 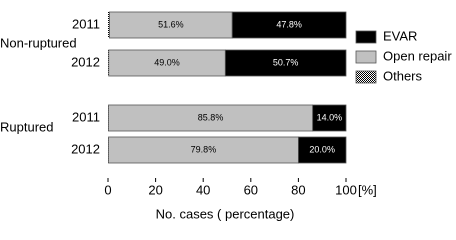 I want to click on legend-label: EVAR, so click(x=400, y=35).